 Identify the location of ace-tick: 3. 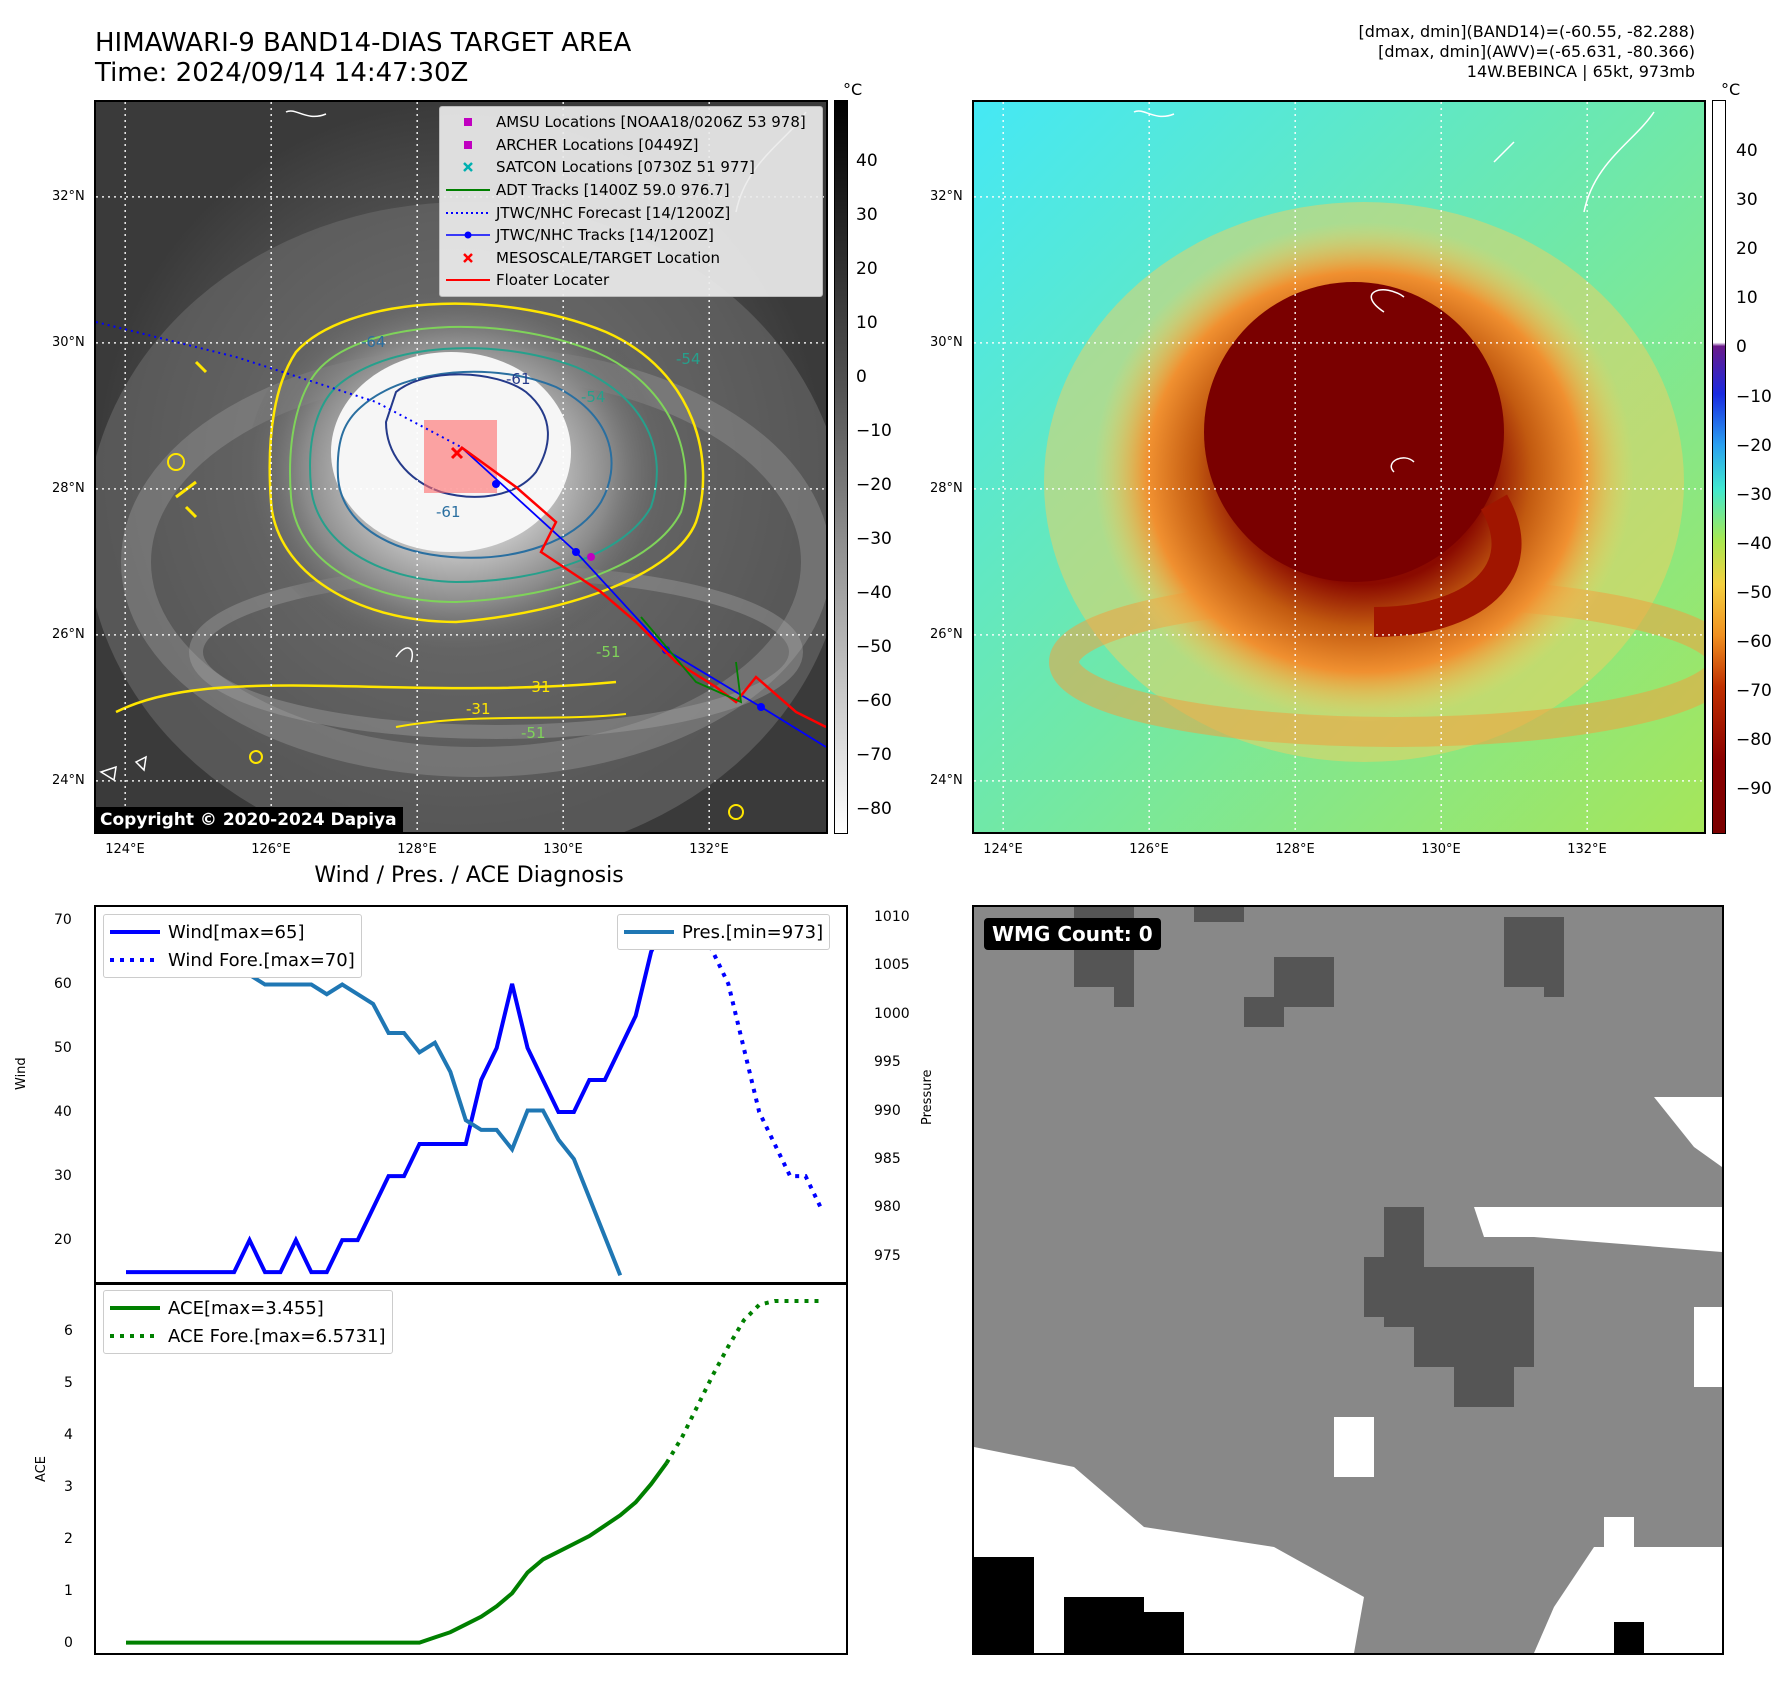
(68, 1486).